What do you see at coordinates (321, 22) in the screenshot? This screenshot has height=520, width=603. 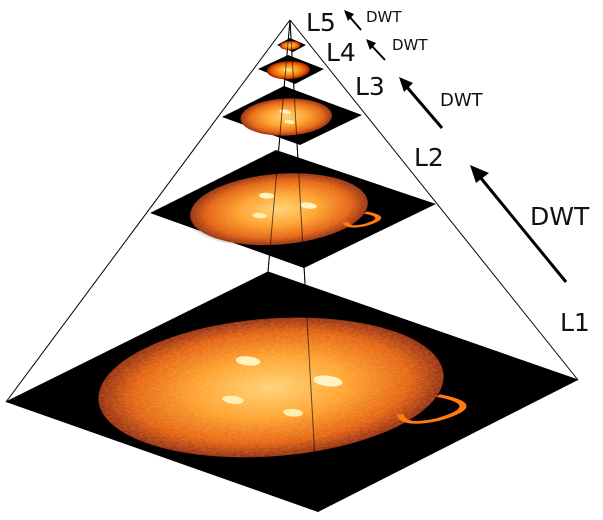 I see `level-label-l5: L5` at bounding box center [321, 22].